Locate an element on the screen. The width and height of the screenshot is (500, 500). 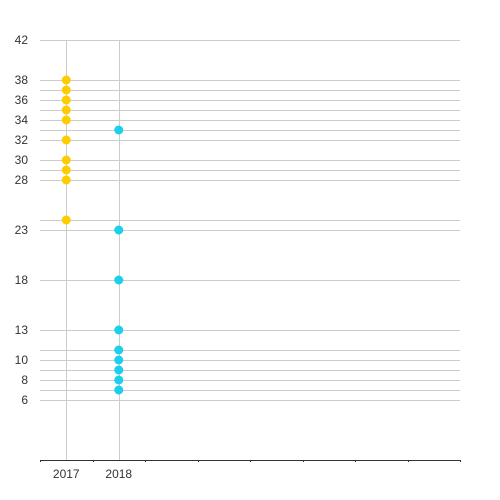
data-points is located at coordinates (92, 235).